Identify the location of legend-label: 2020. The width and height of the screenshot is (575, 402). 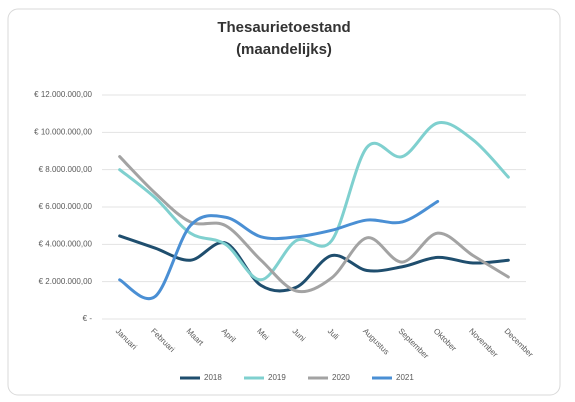
(341, 377).